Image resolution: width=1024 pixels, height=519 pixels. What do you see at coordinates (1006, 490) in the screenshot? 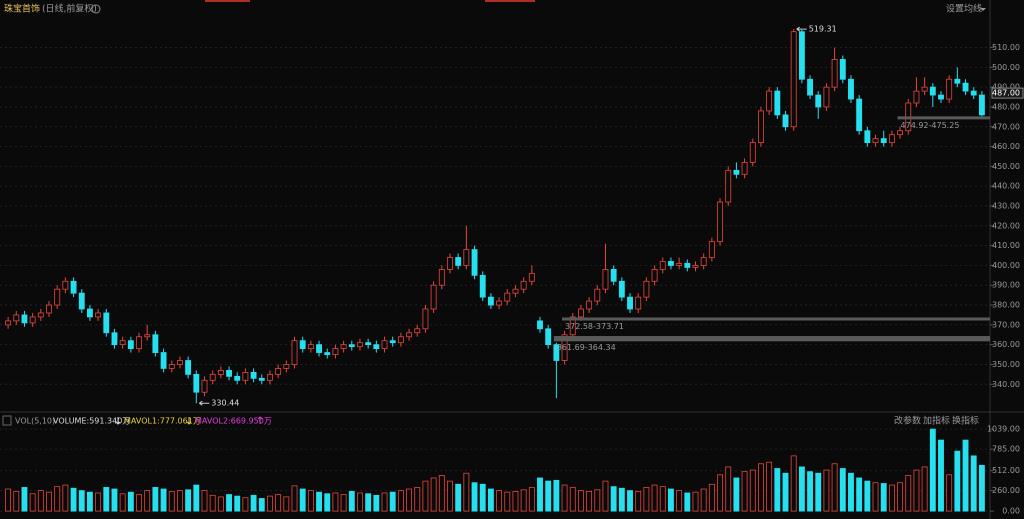
I see `y-tick-label: 260.00` at bounding box center [1006, 490].